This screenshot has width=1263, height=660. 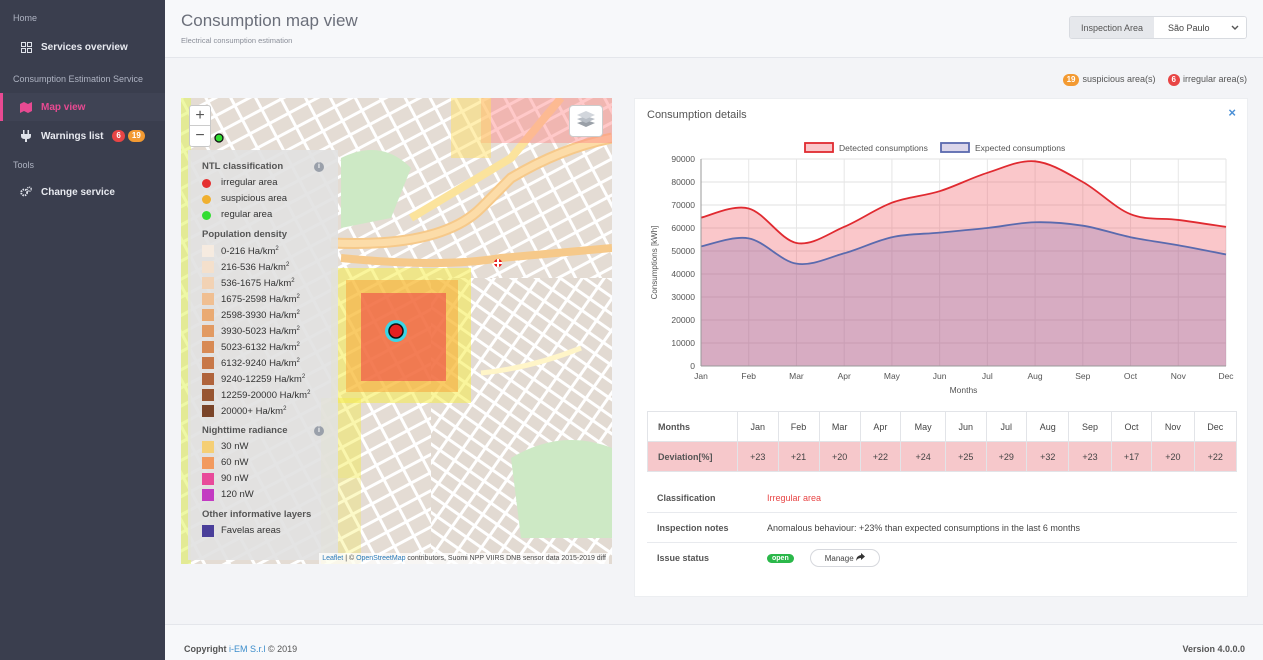 I want to click on sidebar-item-change-service: Change service, so click(x=82, y=192).